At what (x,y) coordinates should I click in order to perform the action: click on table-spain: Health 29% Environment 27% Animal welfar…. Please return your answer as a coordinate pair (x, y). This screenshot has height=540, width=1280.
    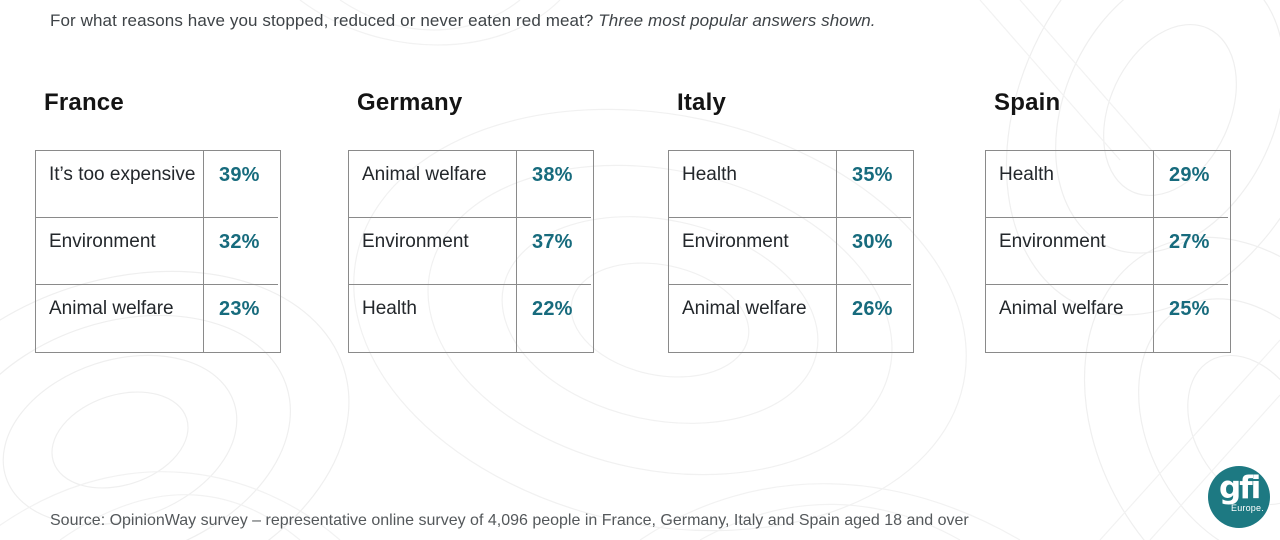
    Looking at the image, I should click on (1108, 251).